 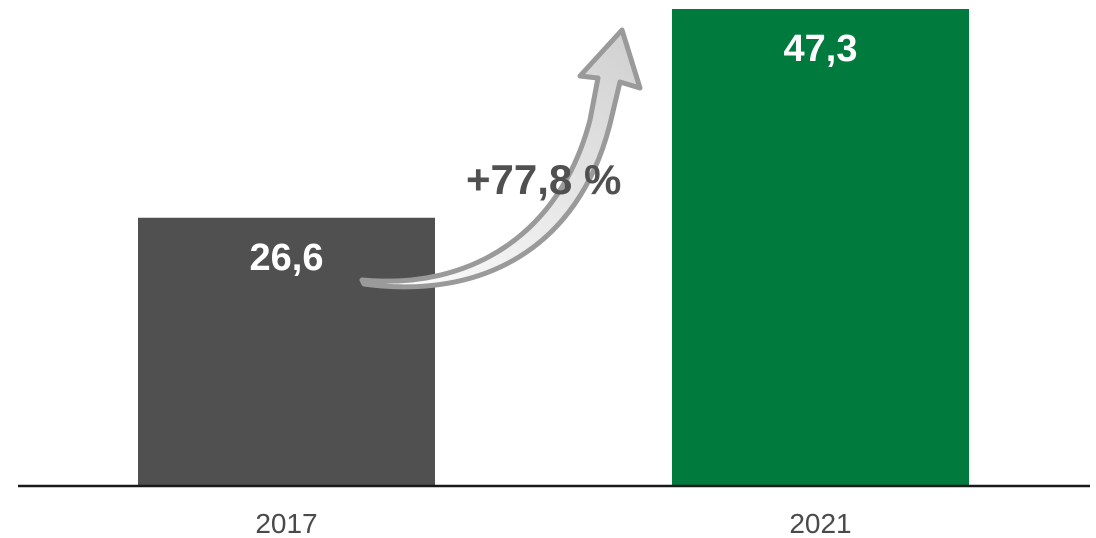 I want to click on data-label-2021: 47,3, so click(x=821, y=49).